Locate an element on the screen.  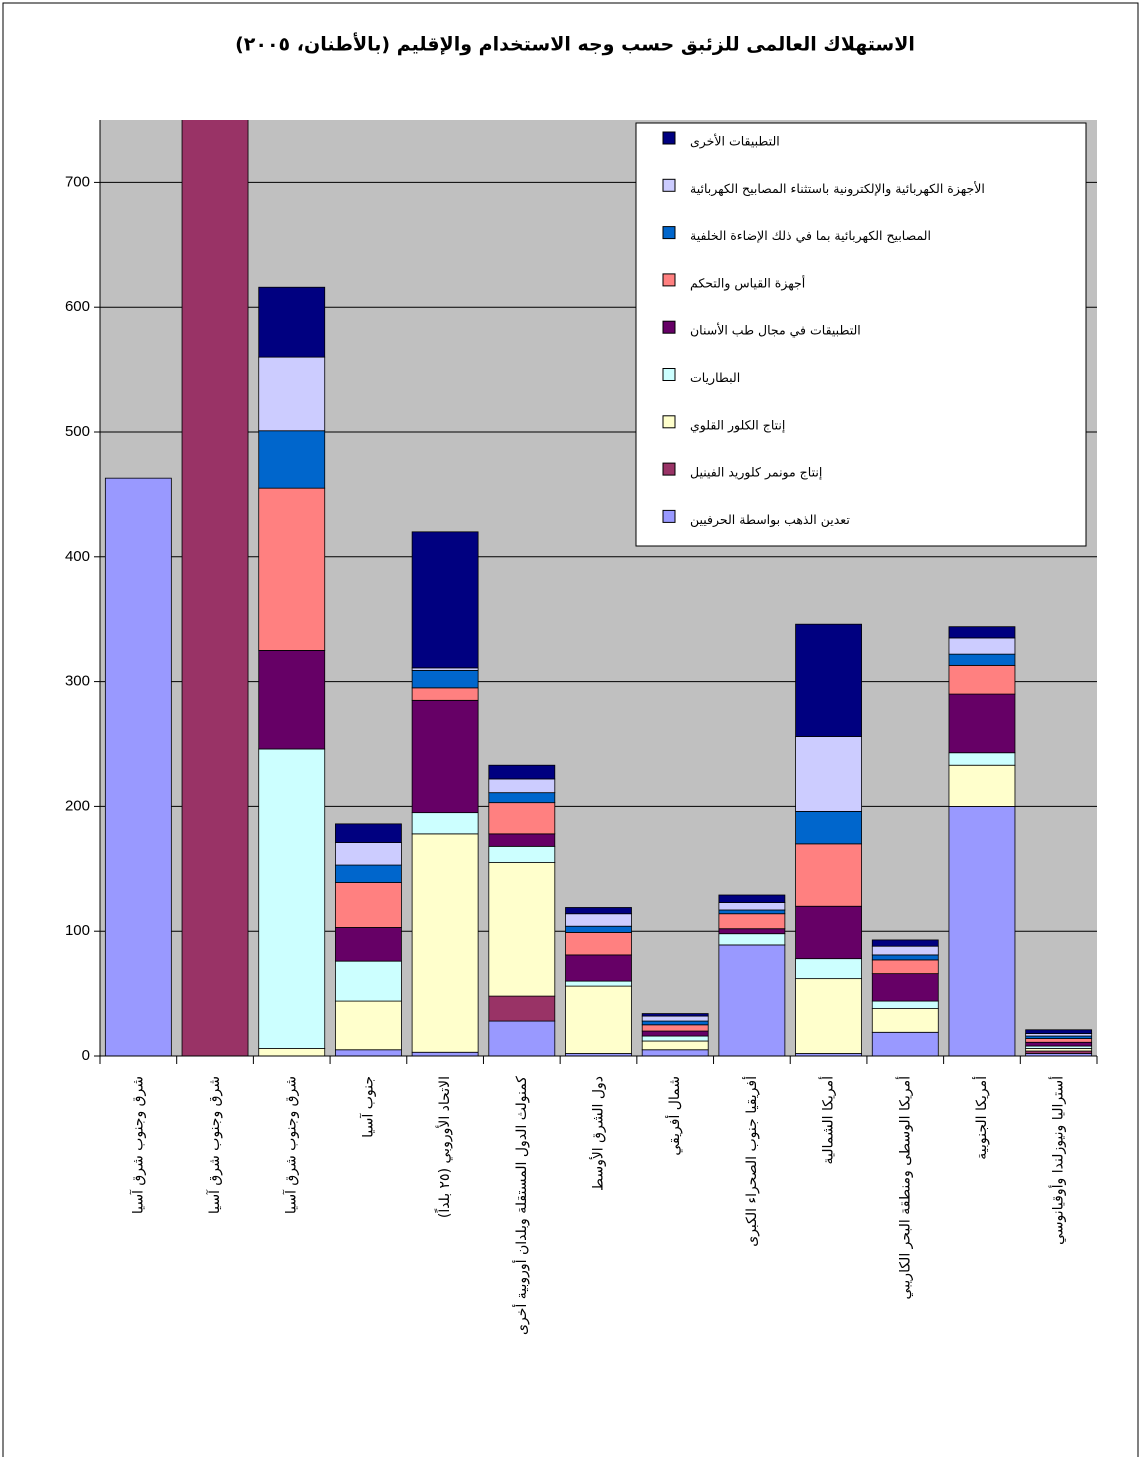
x-tick-label: دول الشرق الأوسط is located at coordinates (598, 1133).